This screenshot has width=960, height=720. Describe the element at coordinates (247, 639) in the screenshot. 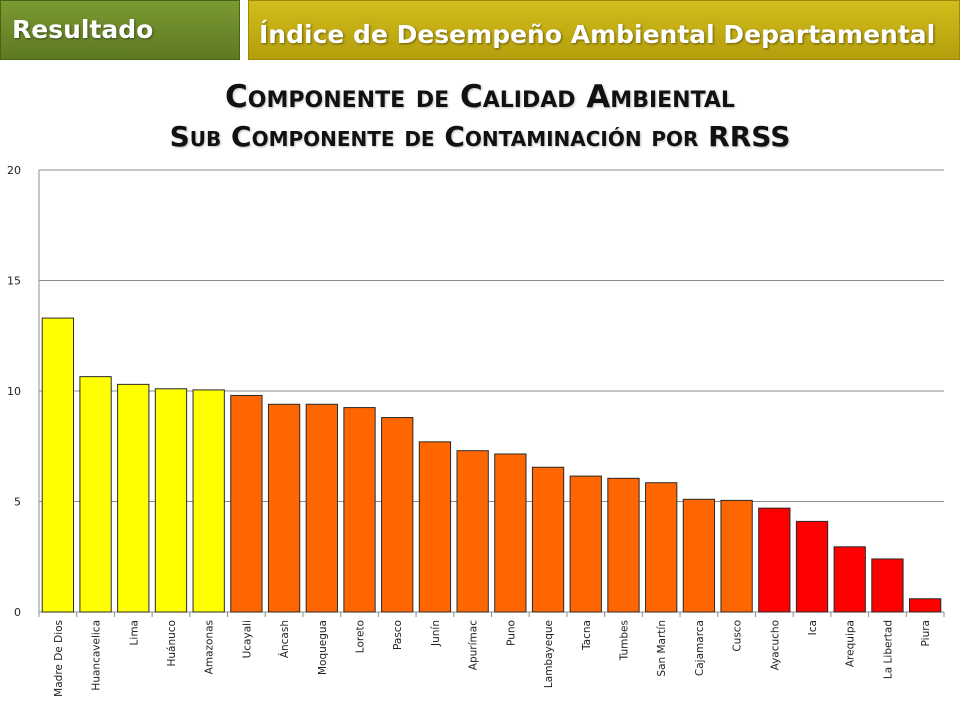

I see `x-tick-label: Ucayali` at that location.